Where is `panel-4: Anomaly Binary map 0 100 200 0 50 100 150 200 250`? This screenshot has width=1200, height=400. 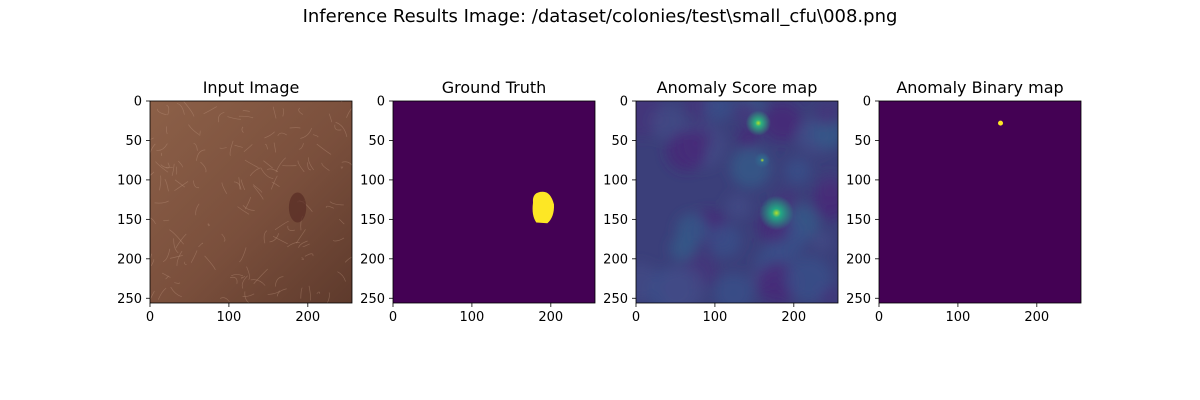 panel-4: Anomaly Binary map 0 100 200 0 50 100 150 200 250 is located at coordinates (964, 201).